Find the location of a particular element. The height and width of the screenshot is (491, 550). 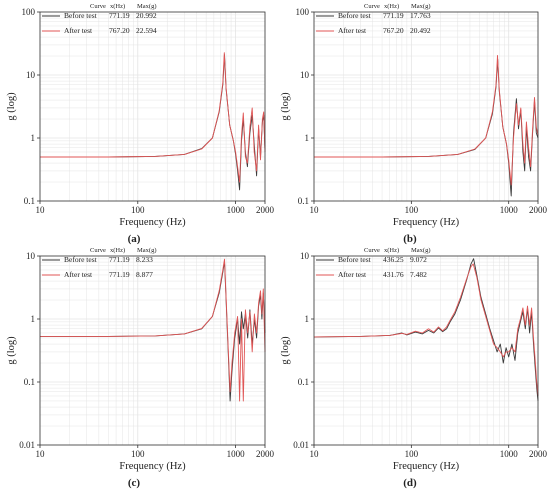

legend-max: 22.594 is located at coordinates (146, 30).